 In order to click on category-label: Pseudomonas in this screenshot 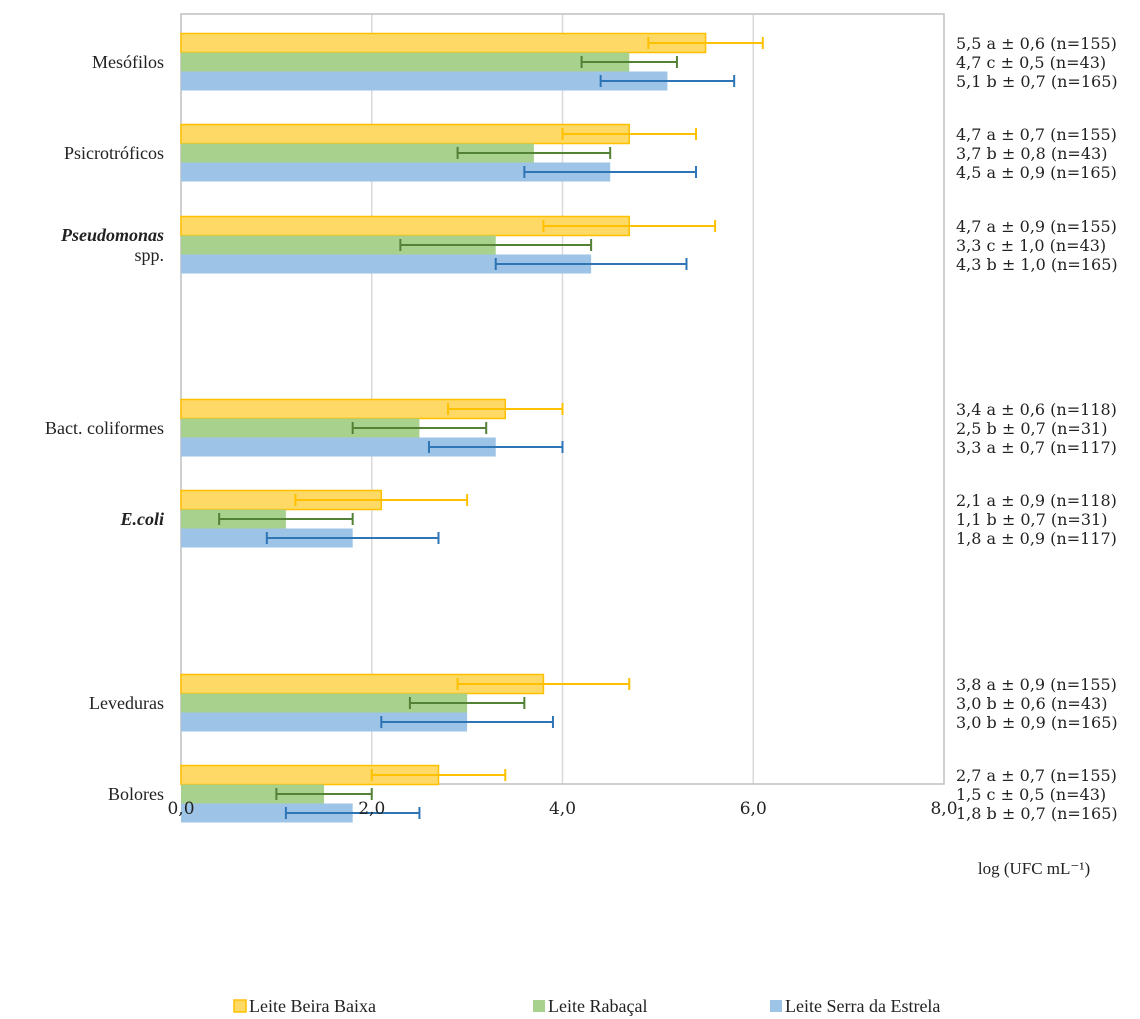, I will do `click(112, 235)`.